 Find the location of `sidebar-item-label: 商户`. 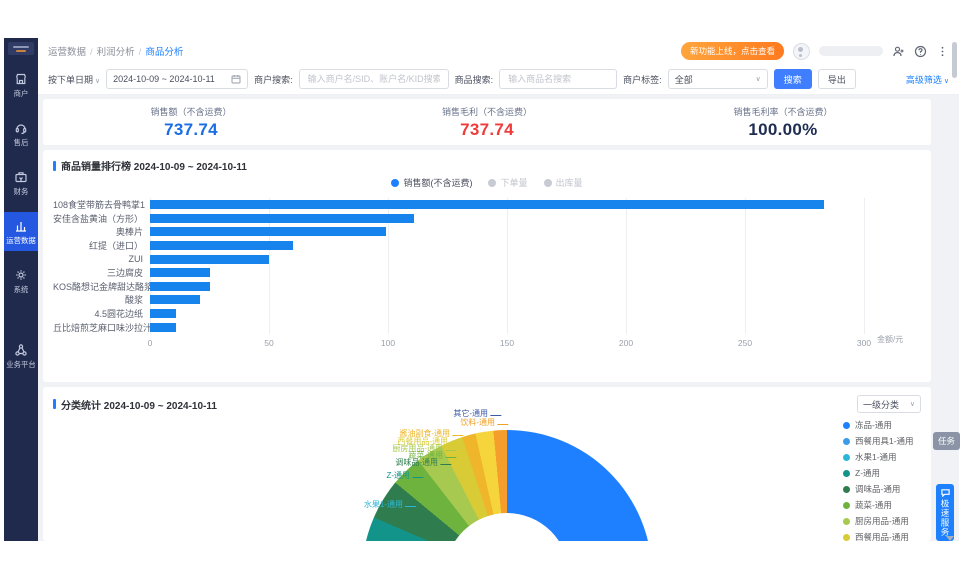

sidebar-item-label: 商户 is located at coordinates (21, 93).